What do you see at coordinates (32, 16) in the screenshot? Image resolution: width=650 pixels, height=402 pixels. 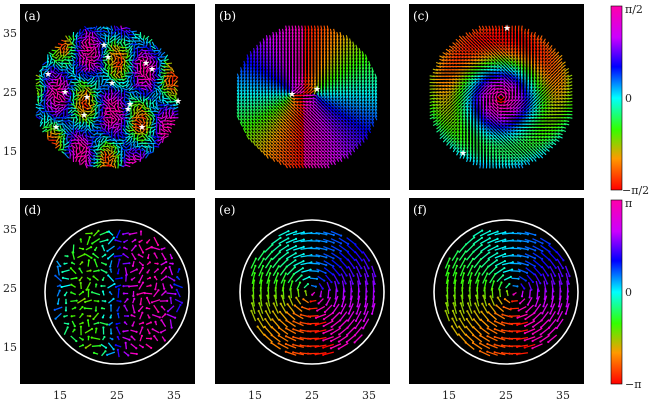 I see `panel-label-a: (a)` at bounding box center [32, 16].